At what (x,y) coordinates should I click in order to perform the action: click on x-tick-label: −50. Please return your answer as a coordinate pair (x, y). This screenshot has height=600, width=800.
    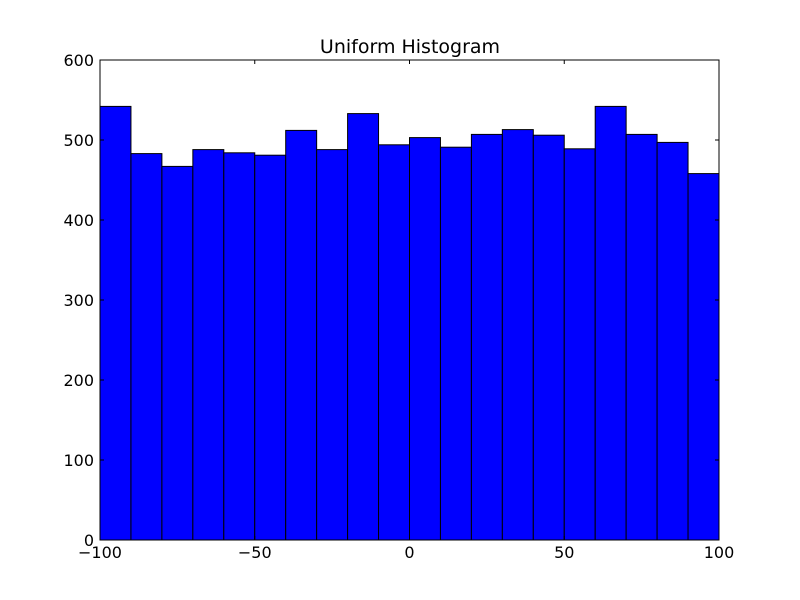
    Looking at the image, I should click on (255, 552).